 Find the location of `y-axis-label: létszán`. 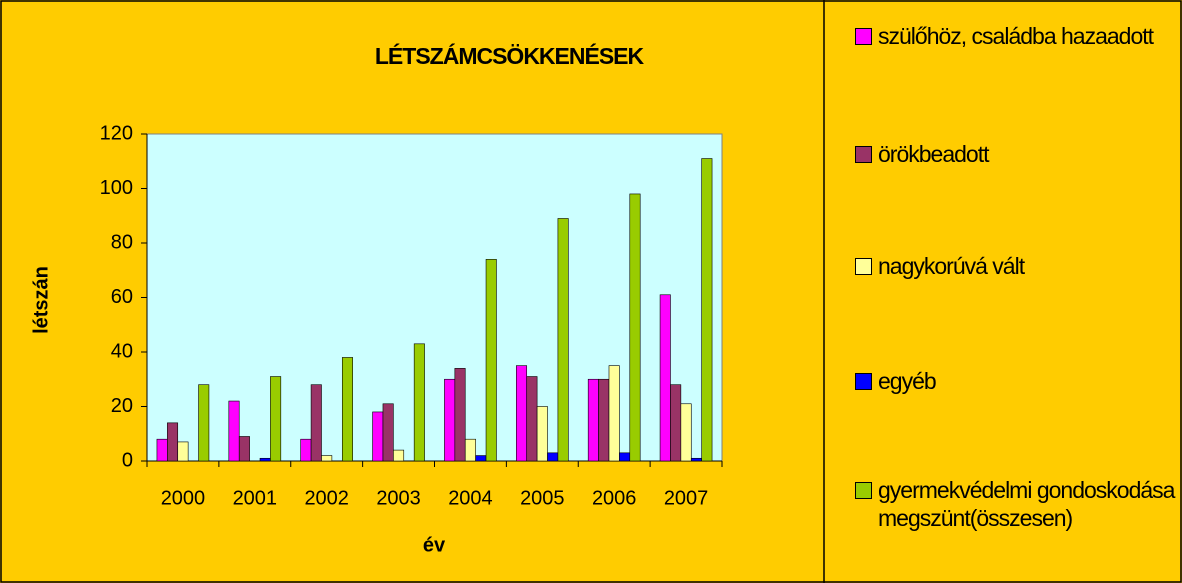

y-axis-label: létszán is located at coordinates (41, 300).